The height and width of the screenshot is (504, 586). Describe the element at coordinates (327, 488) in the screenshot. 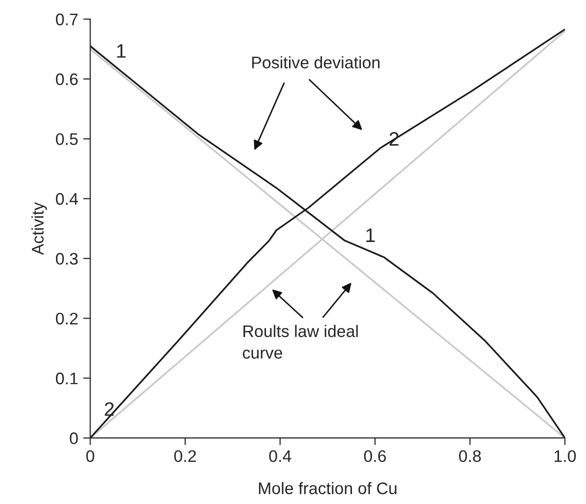

I see `x-axis-title: Mole fraction of Cu` at that location.